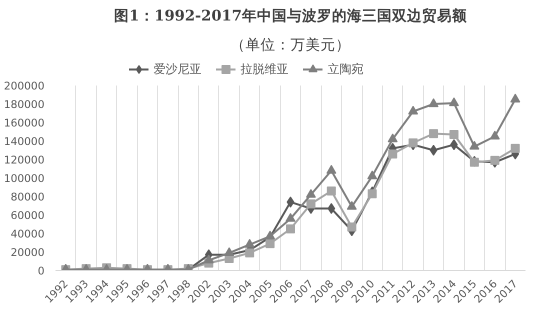  What do you see at coordinates (24, 86) in the screenshot?
I see `y-tick-label: 200000` at bounding box center [24, 86].